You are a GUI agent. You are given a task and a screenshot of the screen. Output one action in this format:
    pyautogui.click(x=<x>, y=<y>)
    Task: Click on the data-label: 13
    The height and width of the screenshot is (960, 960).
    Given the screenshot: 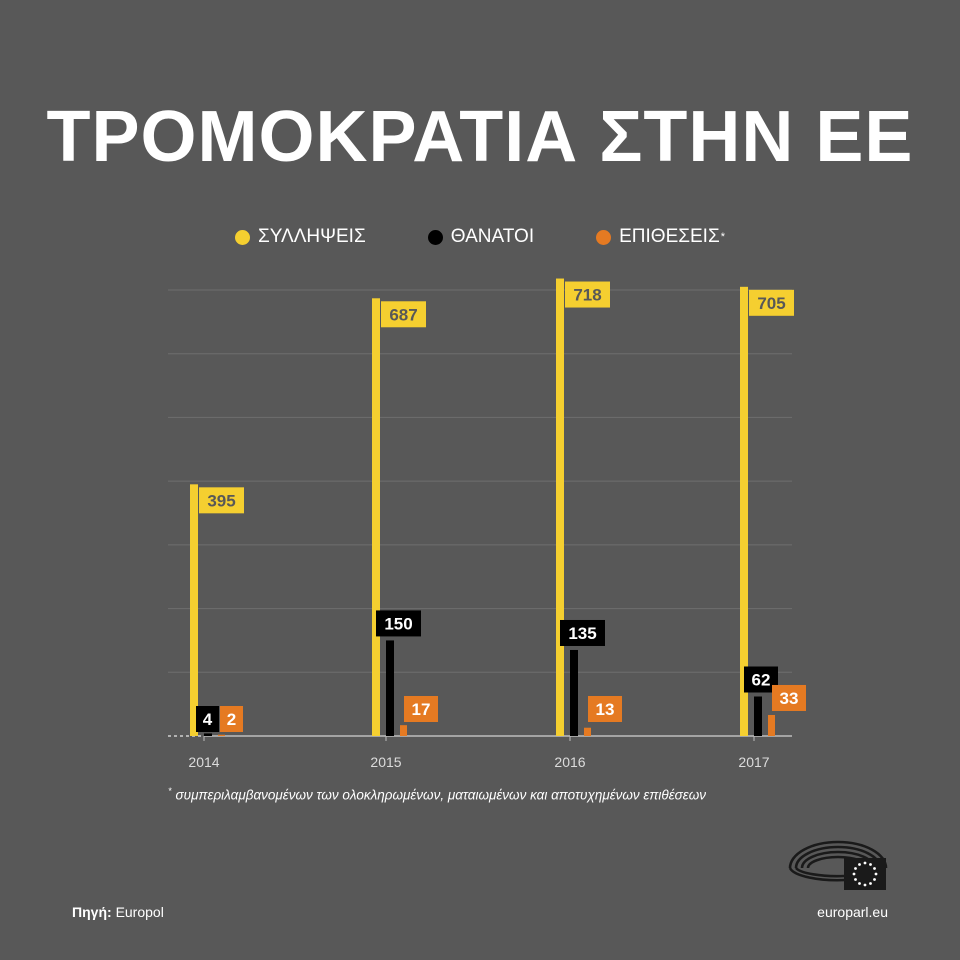 What is the action you would take?
    pyautogui.click(x=605, y=709)
    